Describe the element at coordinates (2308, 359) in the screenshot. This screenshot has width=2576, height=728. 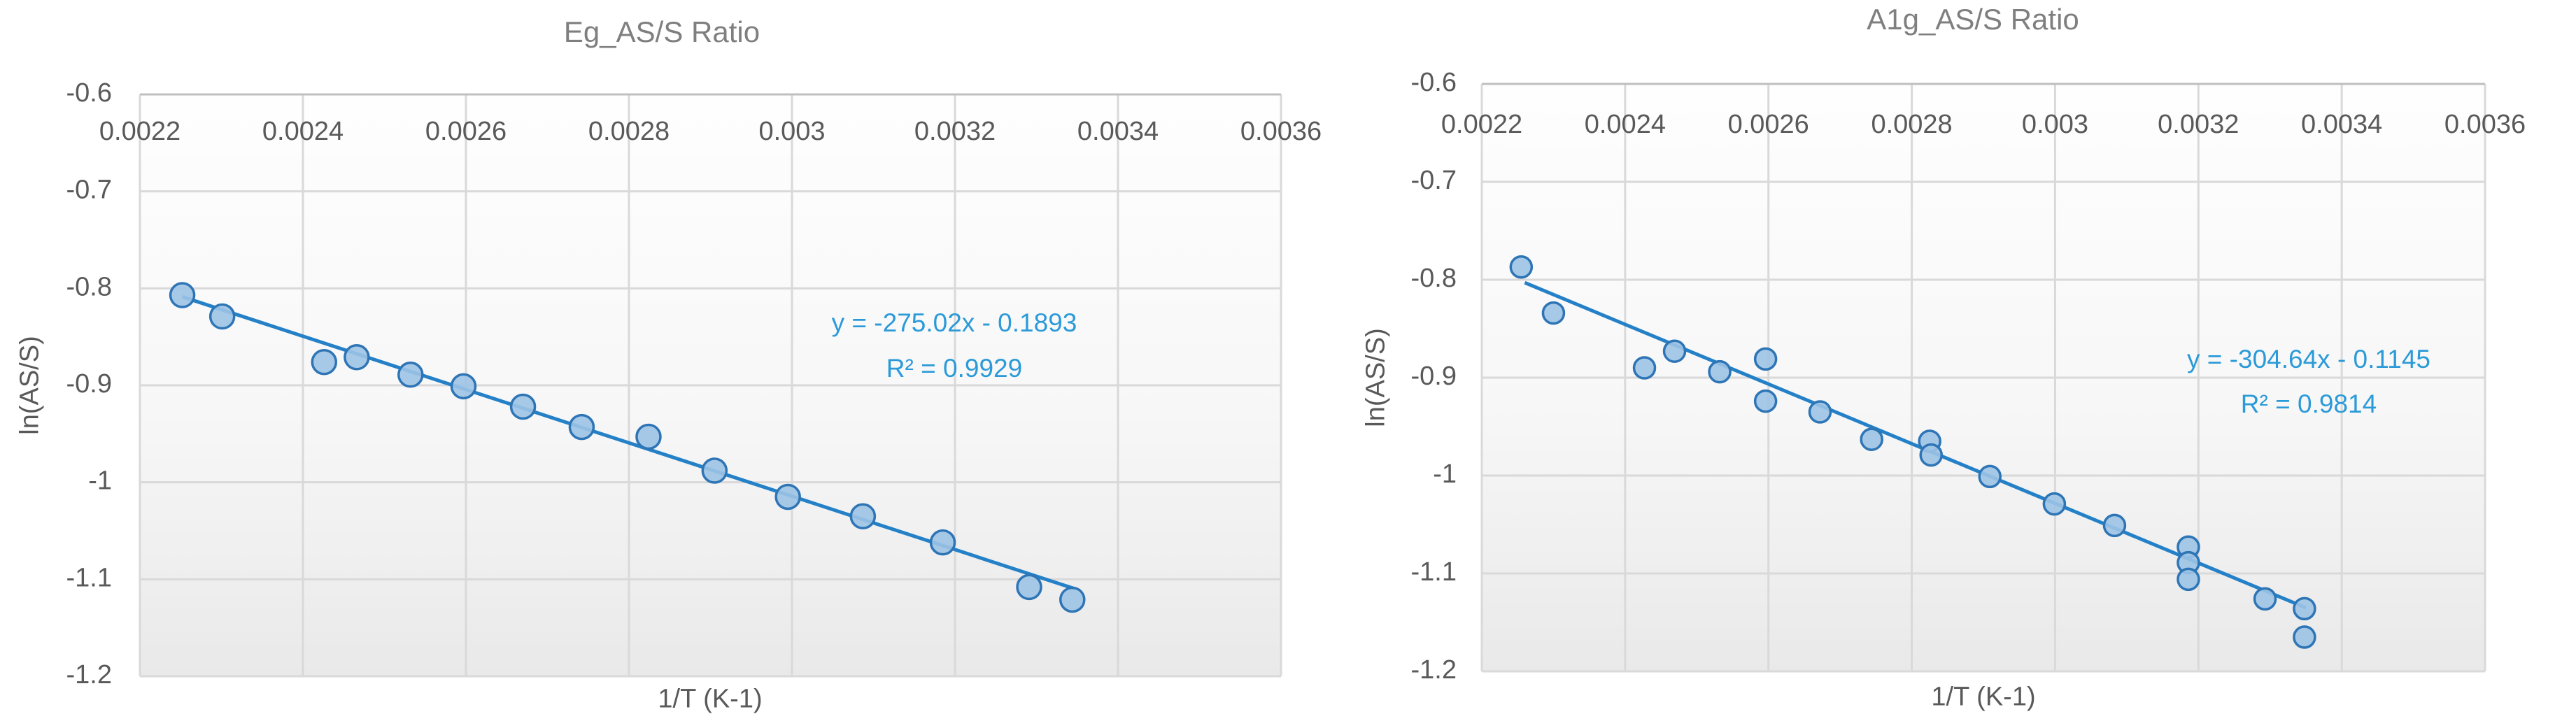
I see `trendline-equation-label: y = -304.64x - 0.1145` at that location.